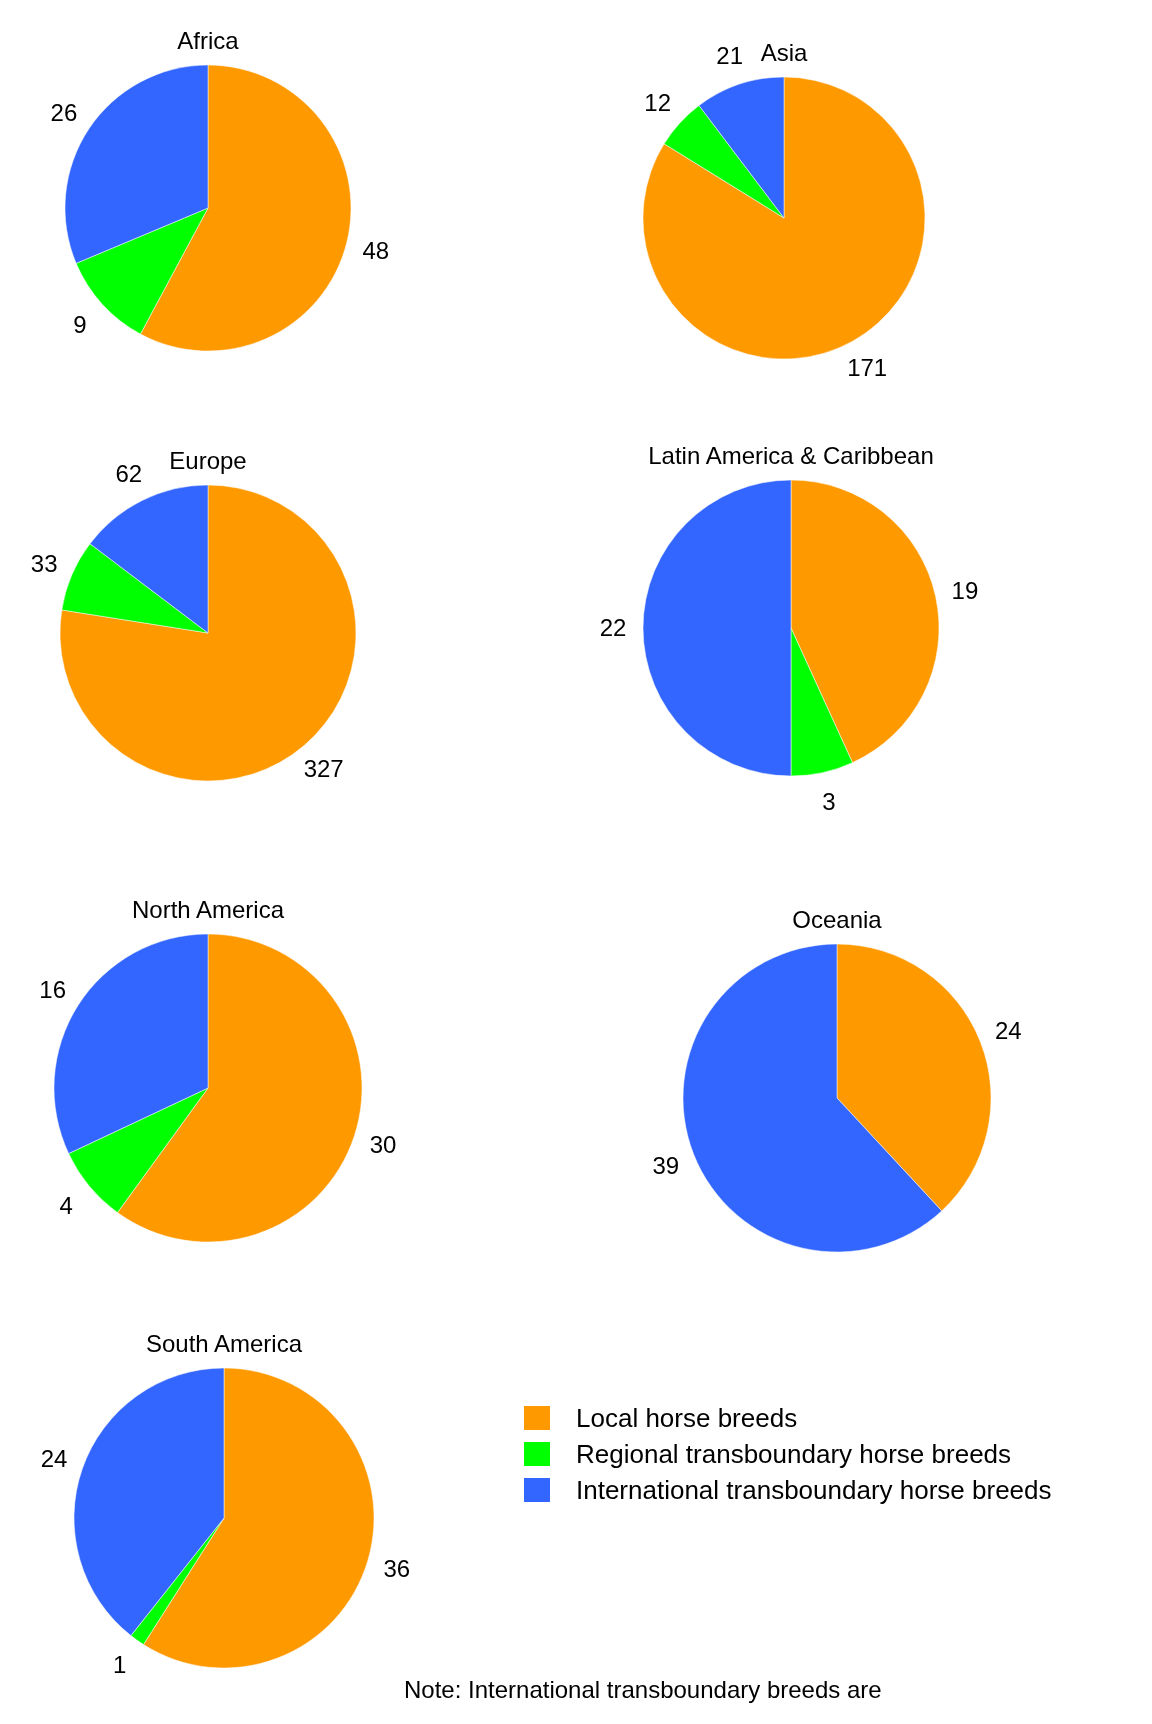 The height and width of the screenshot is (1724, 1152). Describe the element at coordinates (794, 1454) in the screenshot. I see `legend-label: Regional transboundary horse breeds` at that location.